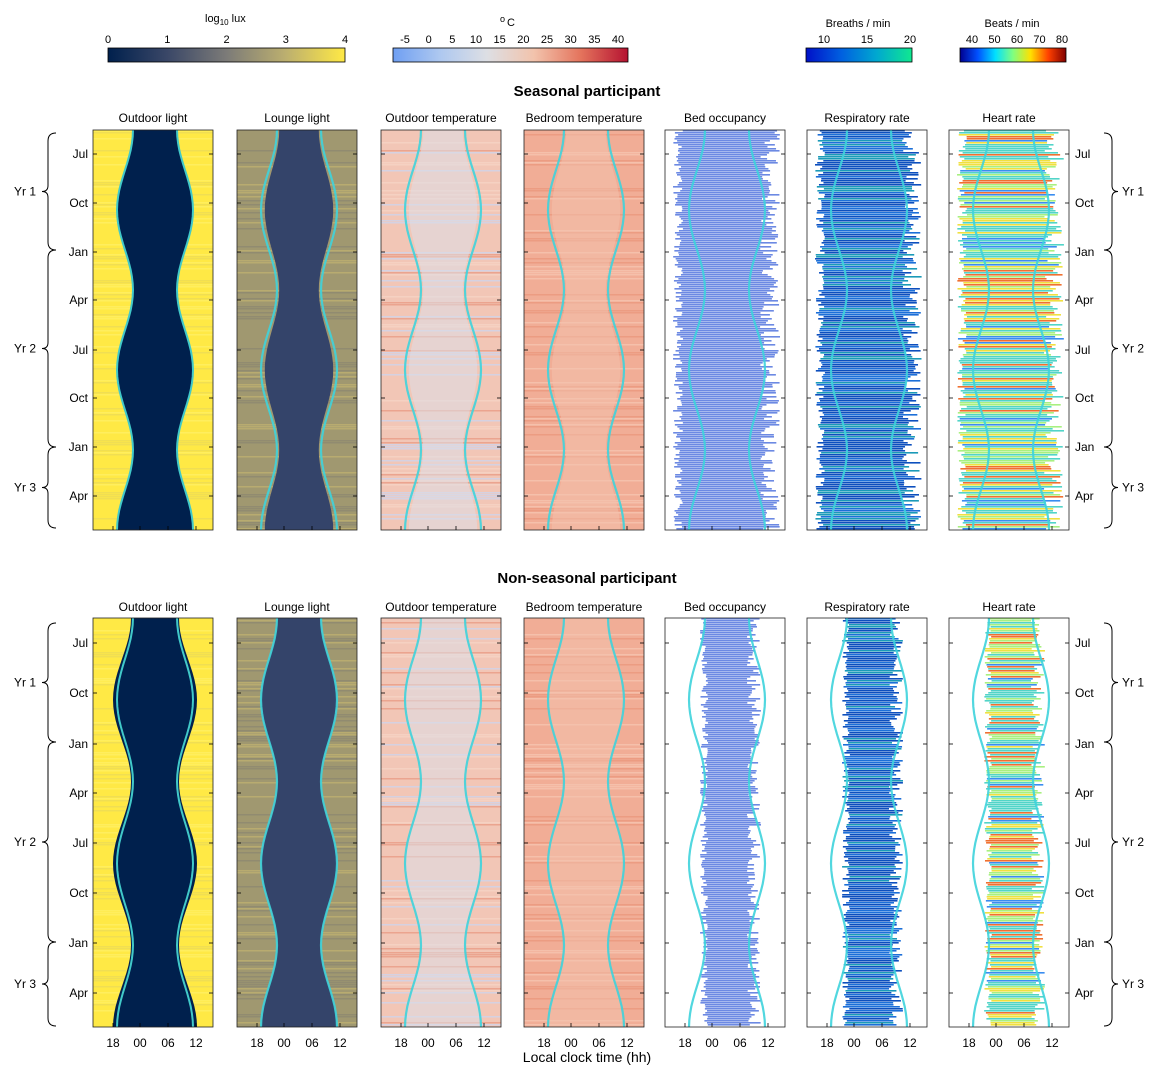 The image size is (1165, 1066). Describe the element at coordinates (1009, 118) in the screenshot. I see `panel-title: Heart rate` at that location.